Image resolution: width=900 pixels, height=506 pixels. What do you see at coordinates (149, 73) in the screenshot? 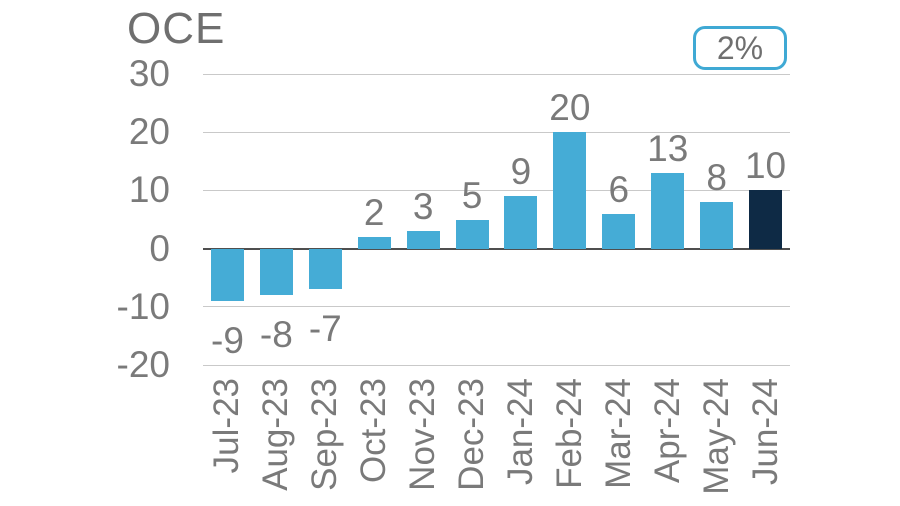
I see `y-tick-label: 30` at bounding box center [149, 73].